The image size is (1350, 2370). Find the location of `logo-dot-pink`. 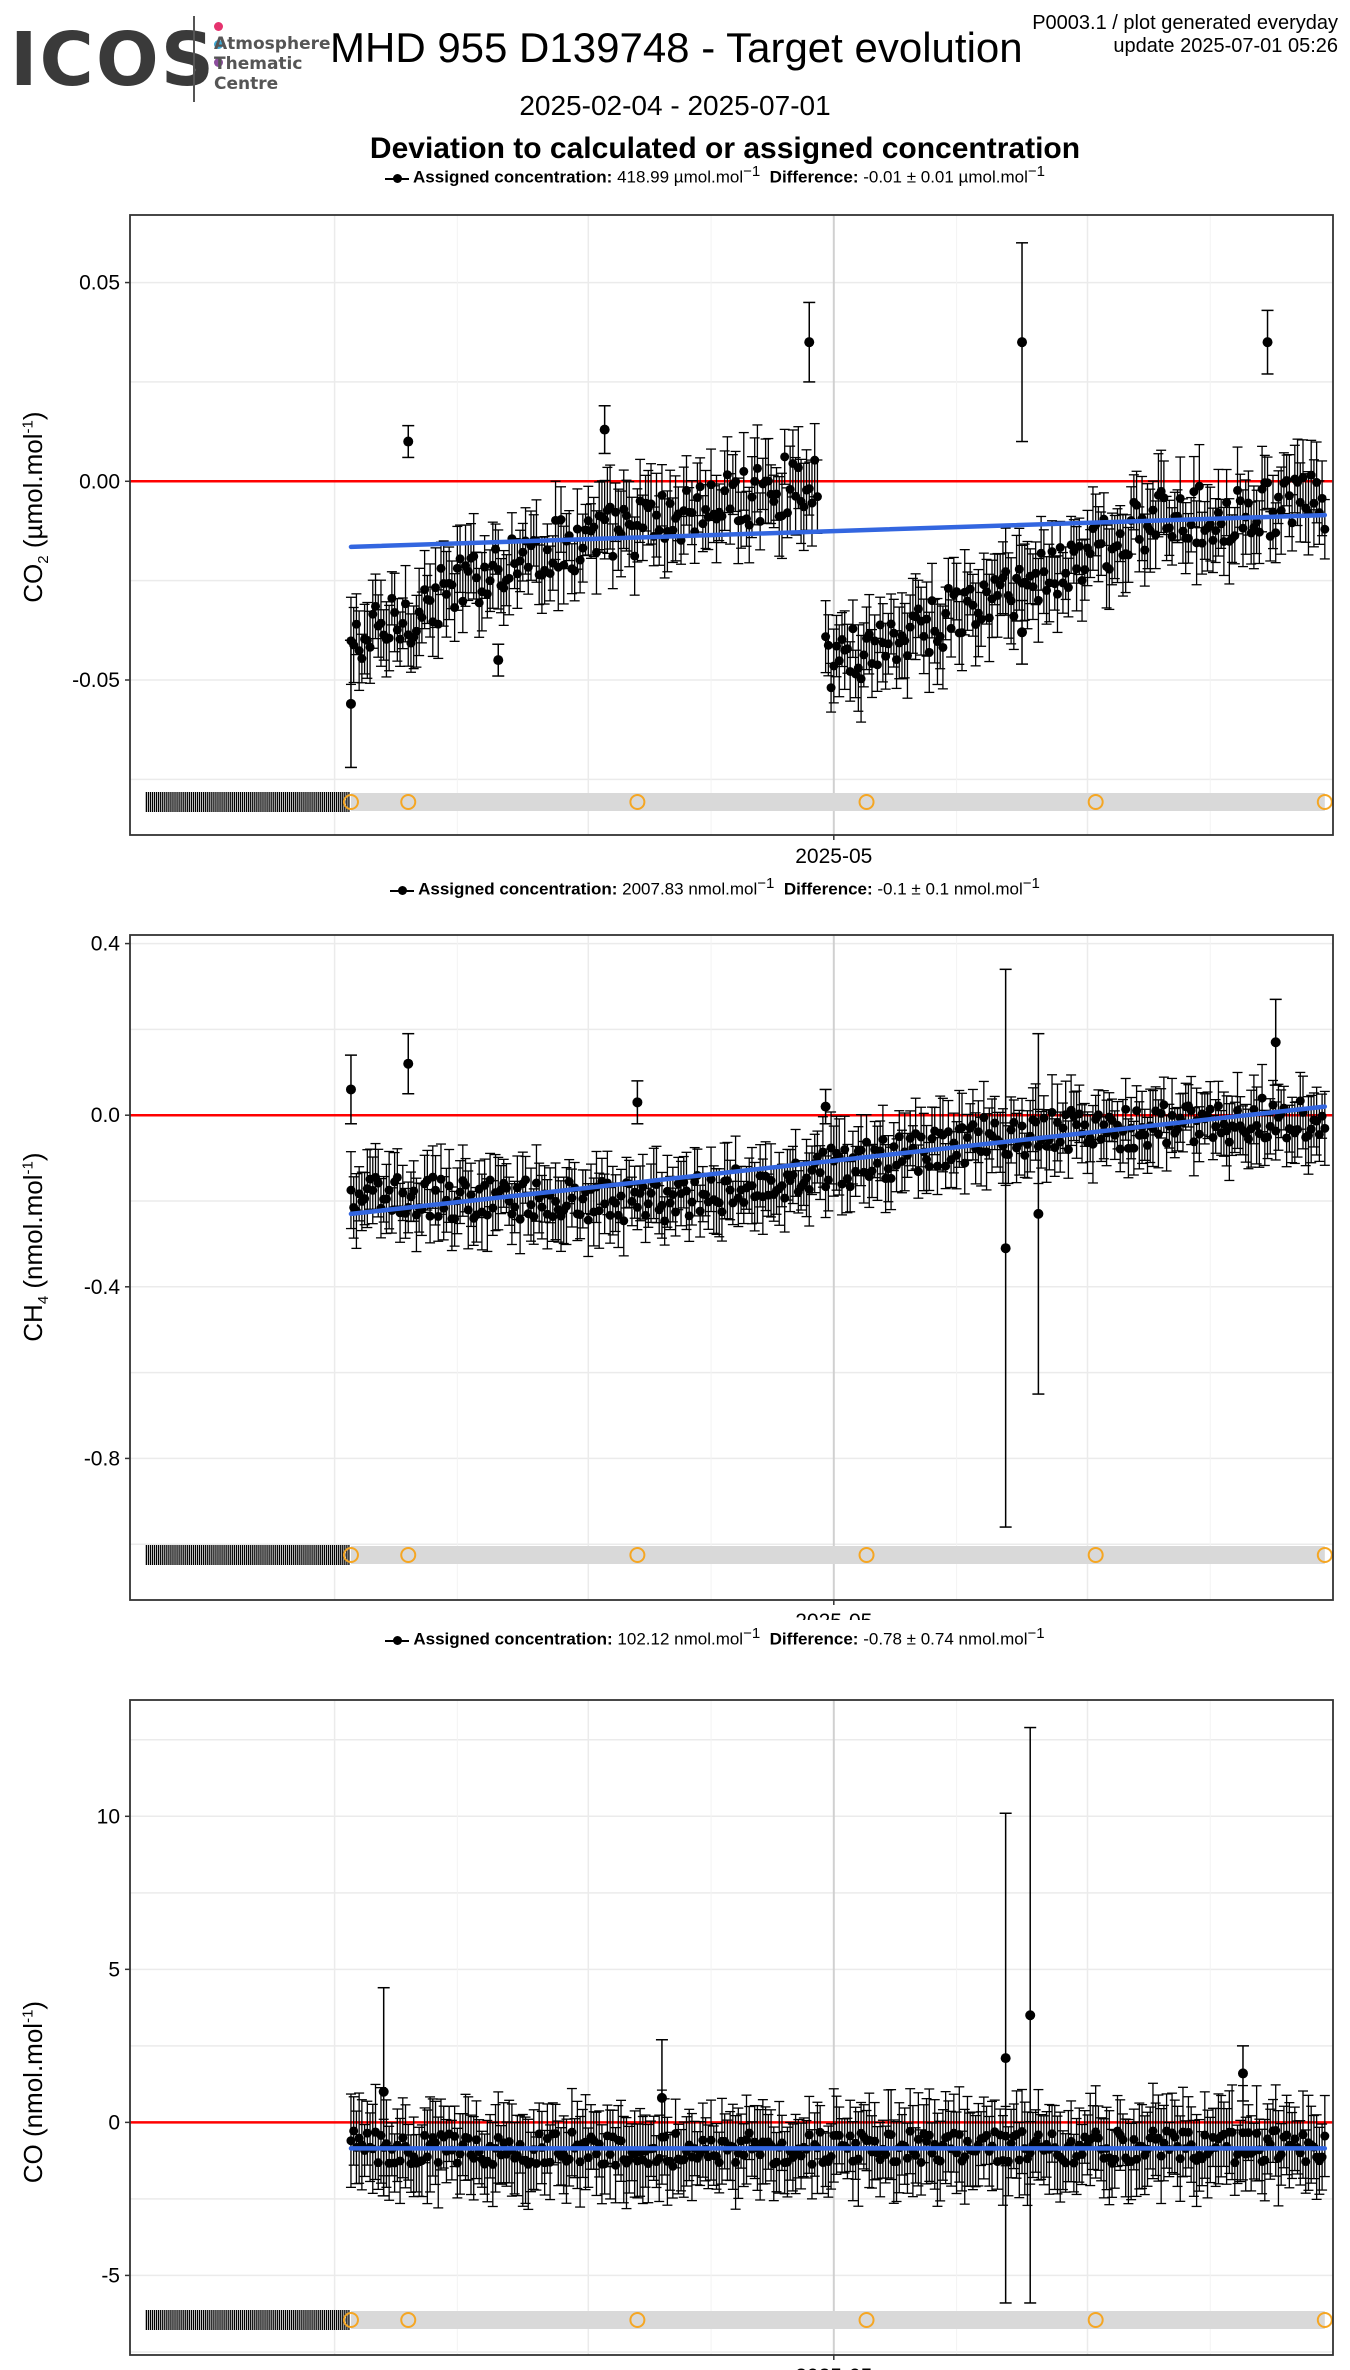

logo-dot-pink is located at coordinates (218, 26).